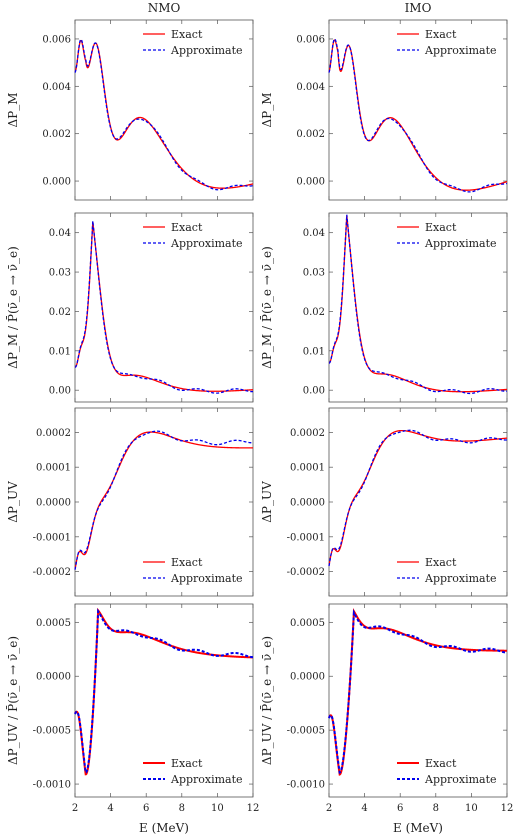  I want to click on column-title-imo: IMO, so click(418, 8).